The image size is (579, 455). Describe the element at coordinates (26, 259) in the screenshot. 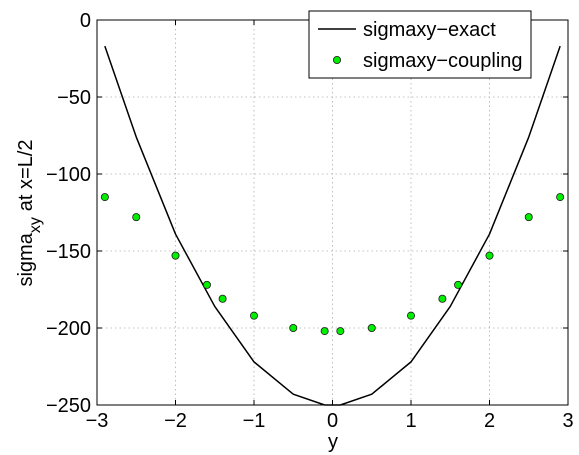

I see `y-axis-label-main: sigma` at that location.